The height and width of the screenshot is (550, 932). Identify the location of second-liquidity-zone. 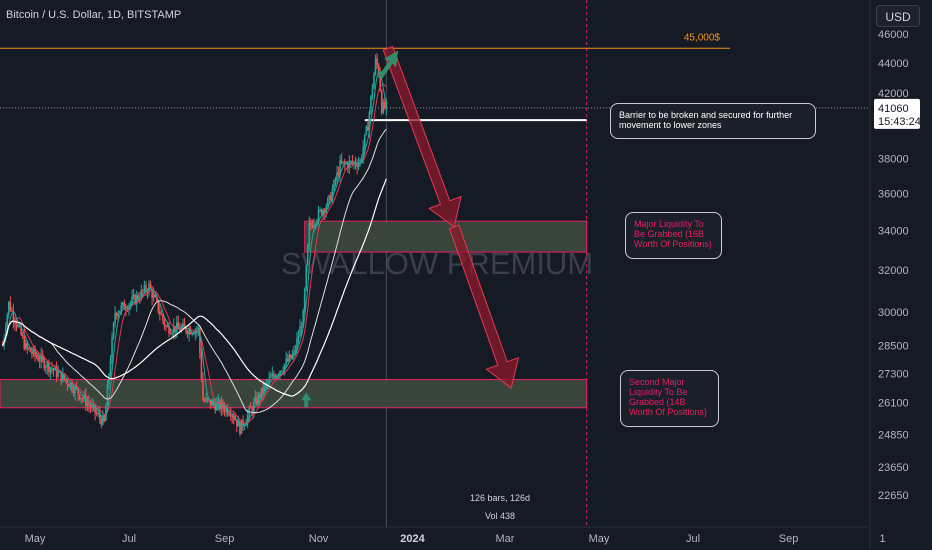
(294, 393).